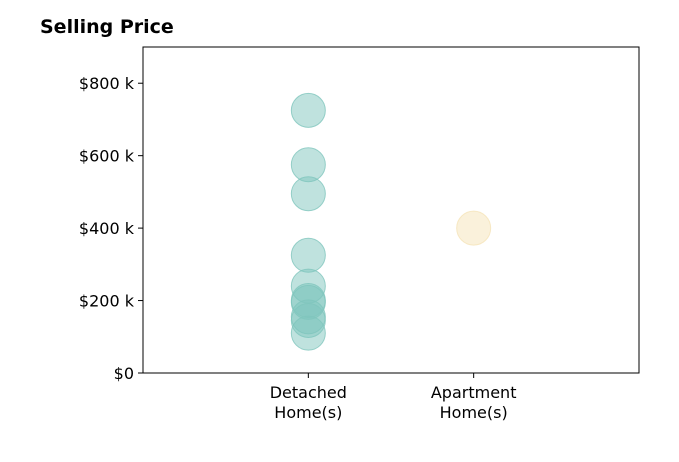 The width and height of the screenshot is (679, 462). Describe the element at coordinates (107, 83) in the screenshot. I see `y-tick-label: $800 k` at that location.